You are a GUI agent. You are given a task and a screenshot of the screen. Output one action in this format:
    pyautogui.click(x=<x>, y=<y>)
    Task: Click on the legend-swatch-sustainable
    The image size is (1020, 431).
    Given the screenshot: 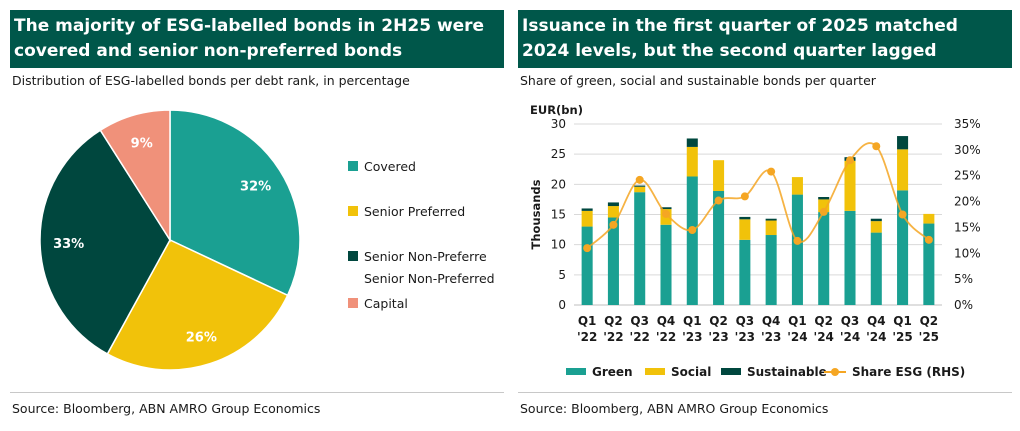 What is the action you would take?
    pyautogui.click(x=731, y=371)
    